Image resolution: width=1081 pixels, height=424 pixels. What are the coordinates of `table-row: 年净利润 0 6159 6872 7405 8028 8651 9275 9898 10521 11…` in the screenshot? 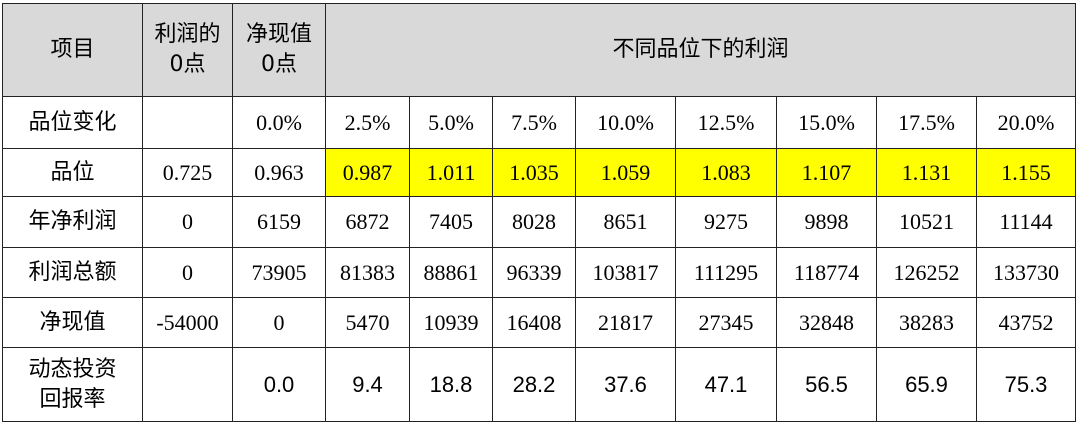 It's located at (539, 222).